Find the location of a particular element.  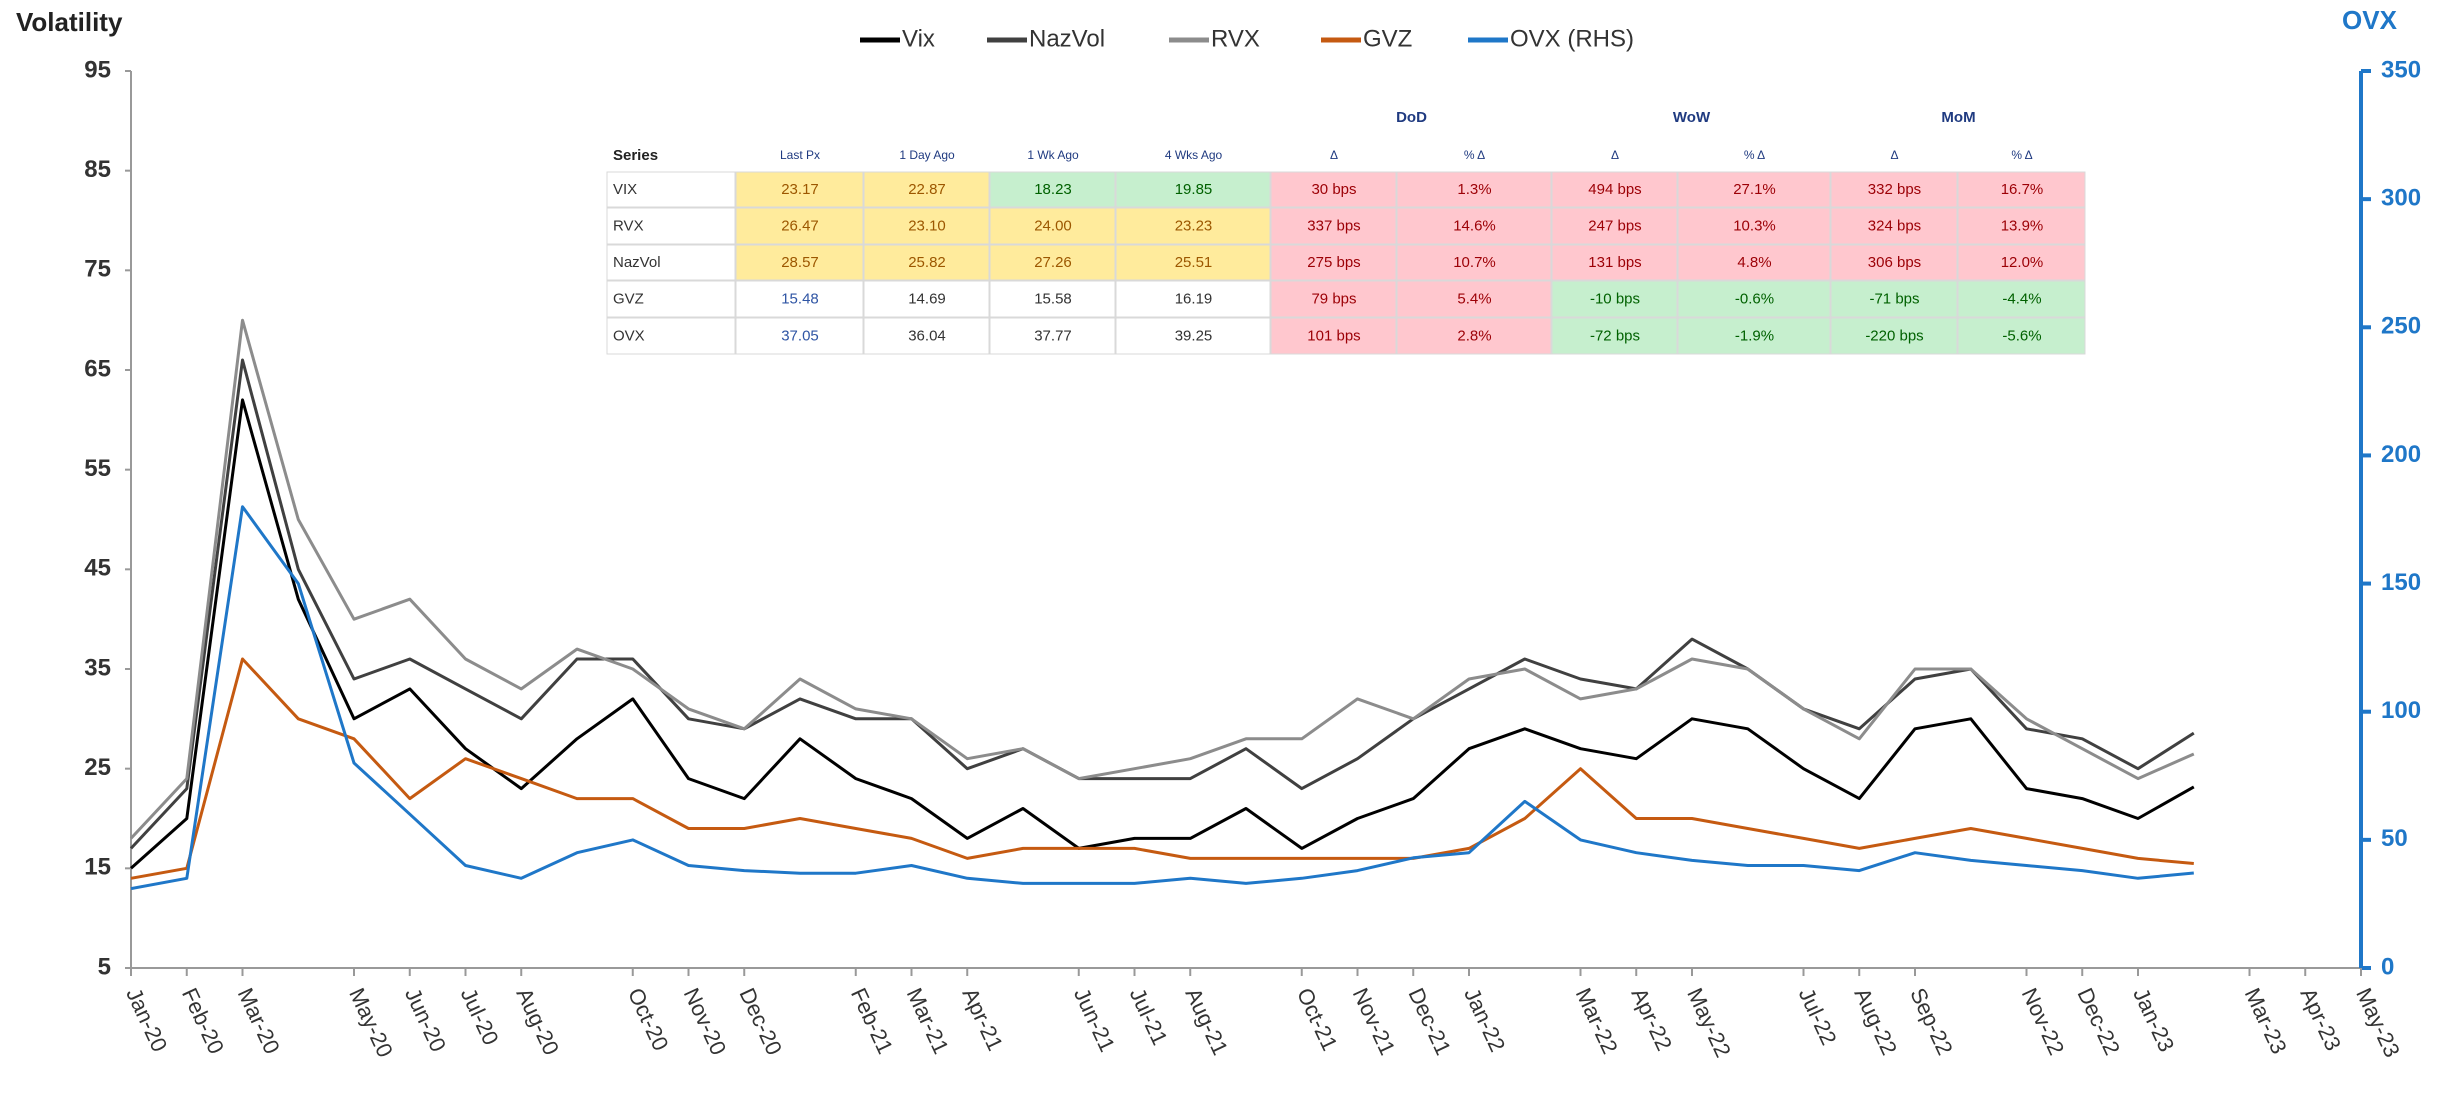

table-text: 22.87 is located at coordinates (927, 189).